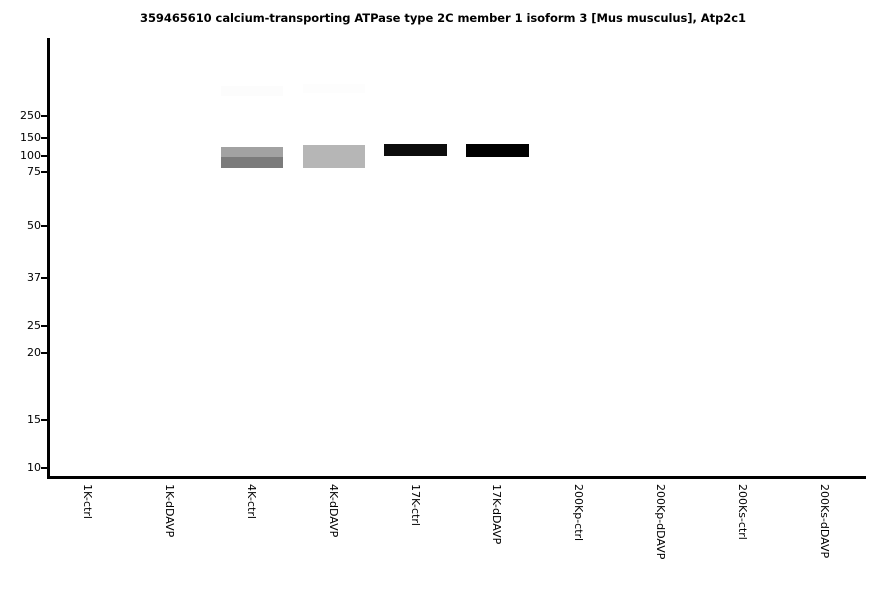 The width and height of the screenshot is (886, 595). What do you see at coordinates (30, 155) in the screenshot?
I see `y-axis-tick-label: 100` at bounding box center [30, 155].